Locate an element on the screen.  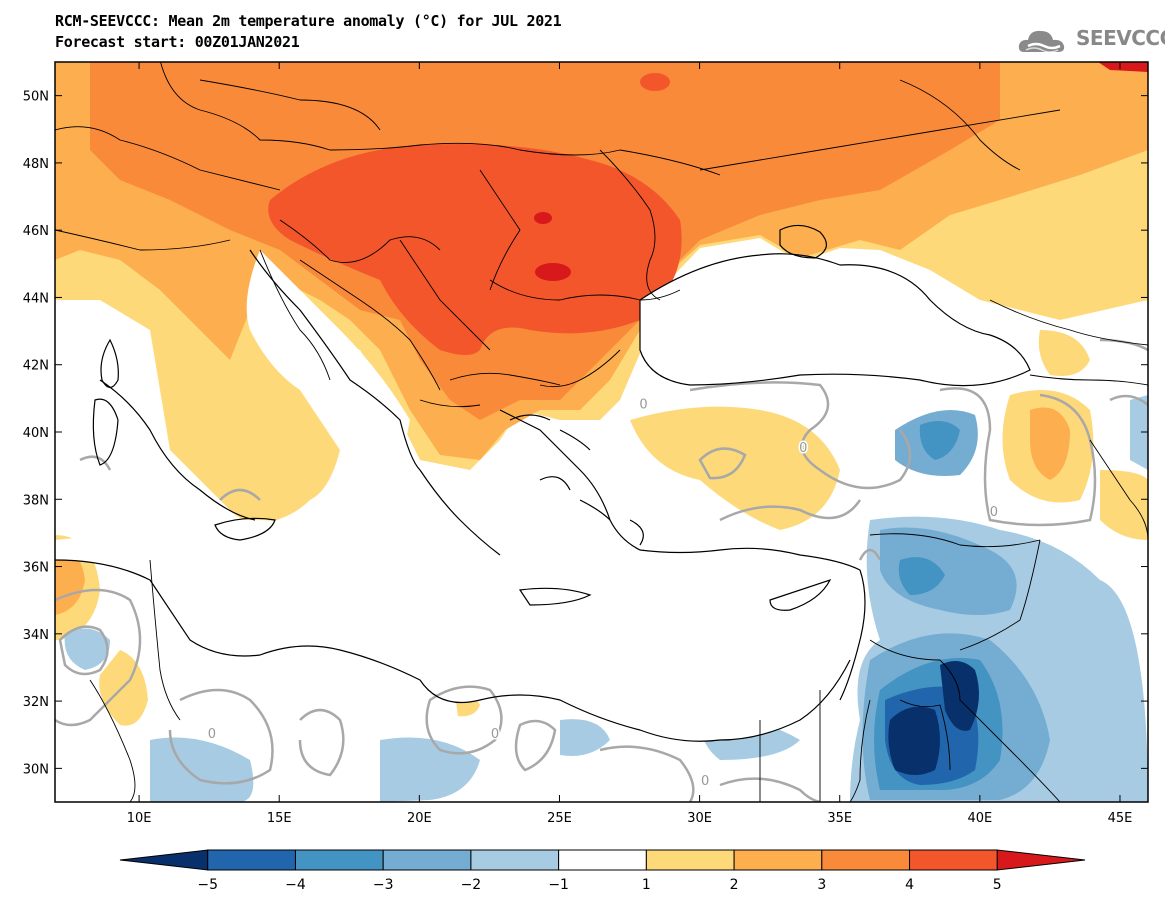
lat-tick-label: 40N is located at coordinates (36, 433).